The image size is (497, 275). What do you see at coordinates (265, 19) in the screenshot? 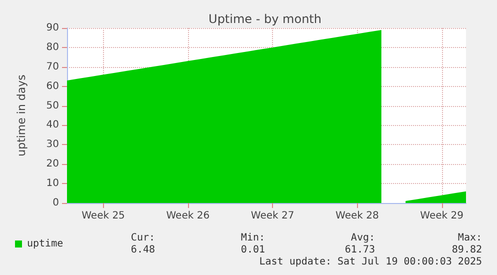
I see `chart-title: Uptime - by month` at bounding box center [265, 19].